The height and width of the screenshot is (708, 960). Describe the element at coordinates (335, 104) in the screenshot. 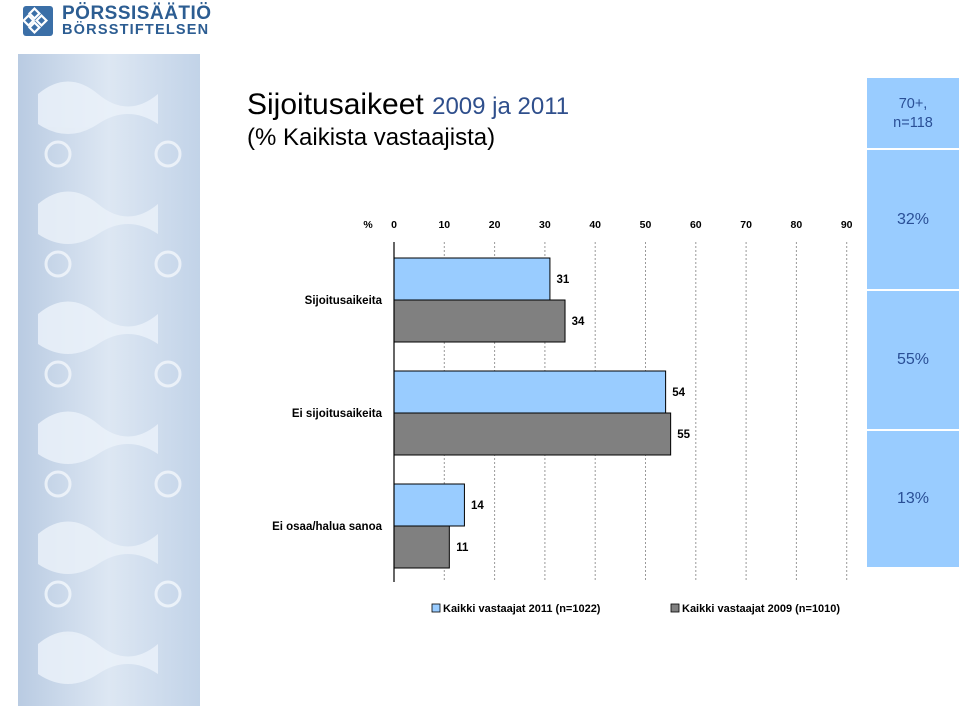

I see `title-main: Sijoitusaikeet` at that location.